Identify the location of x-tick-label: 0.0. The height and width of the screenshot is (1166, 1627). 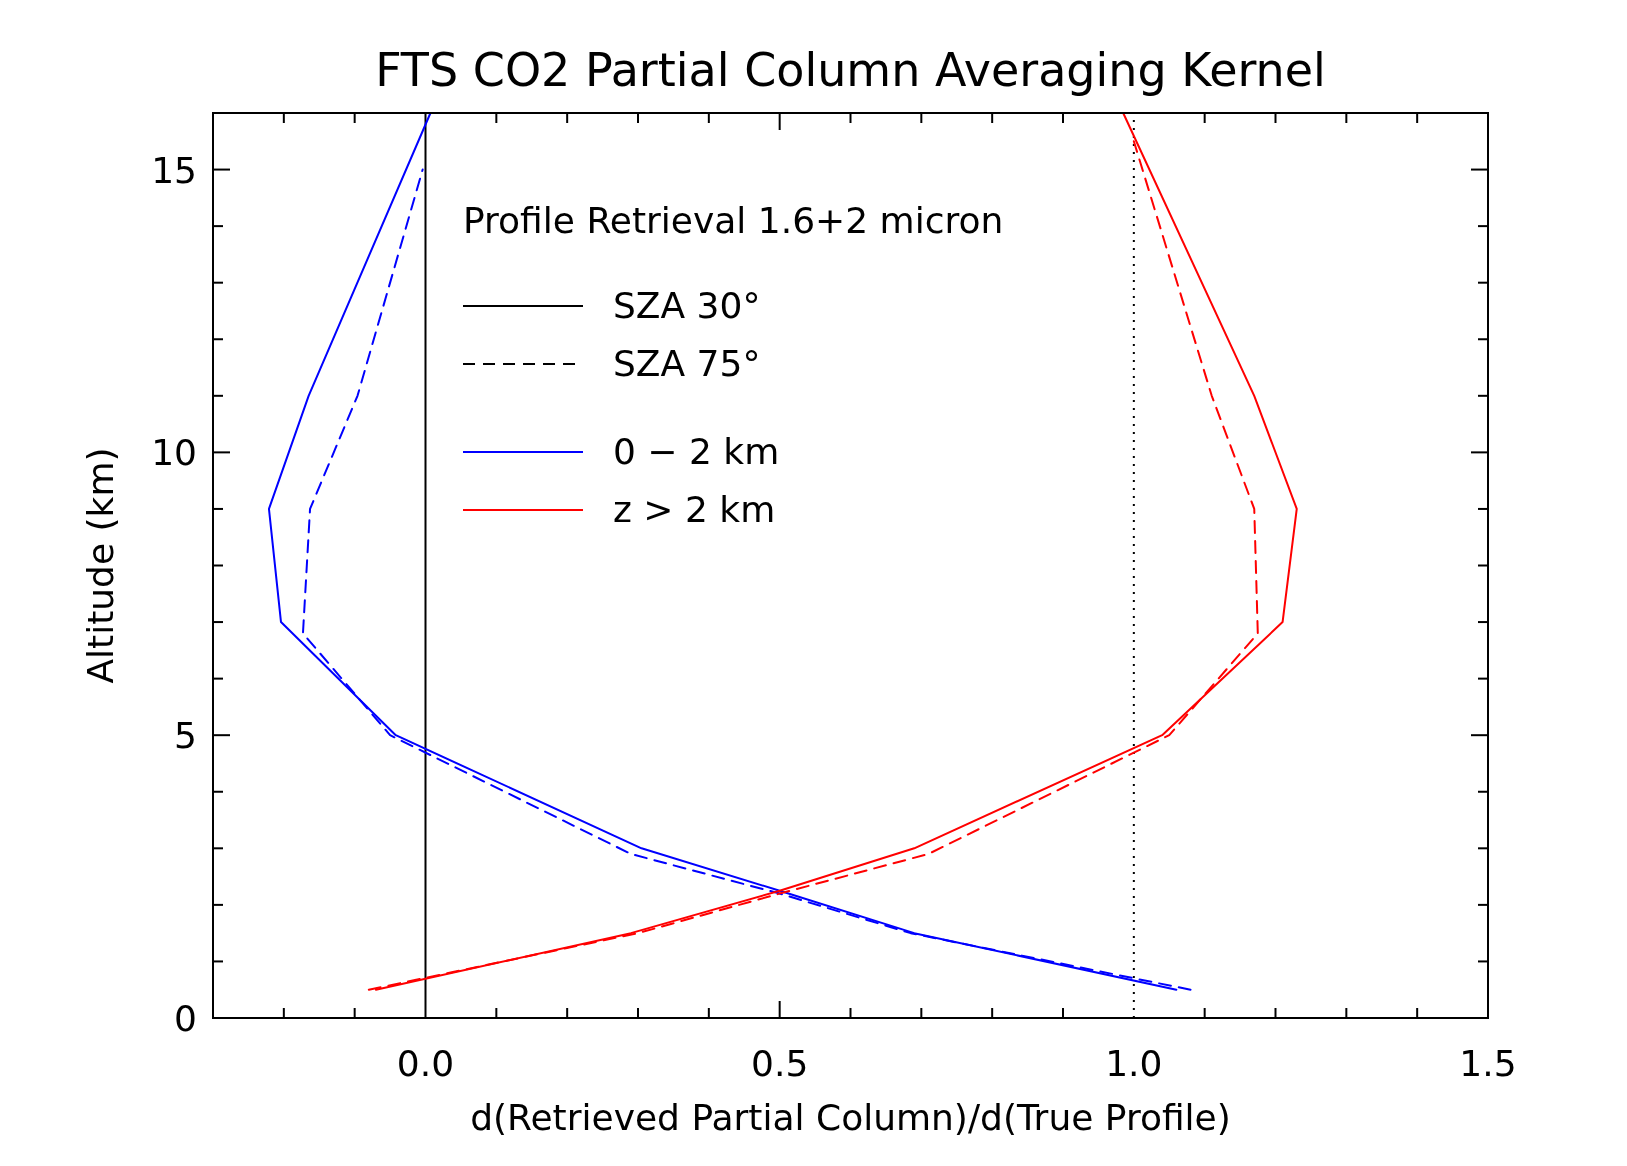
(425, 1063).